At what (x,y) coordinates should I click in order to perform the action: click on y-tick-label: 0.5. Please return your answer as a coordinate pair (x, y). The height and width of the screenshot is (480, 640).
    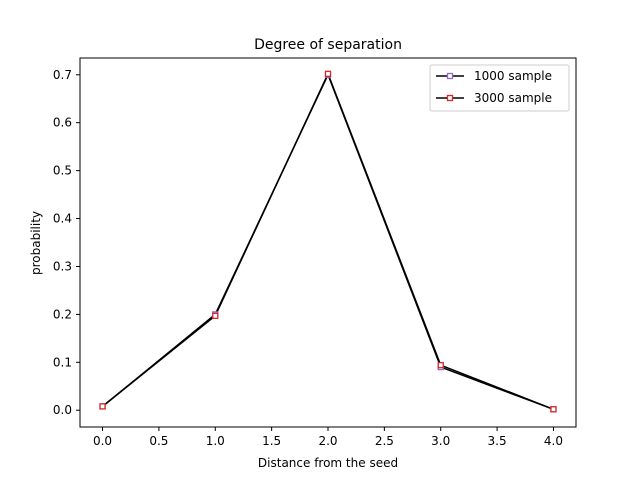
    Looking at the image, I should click on (62, 171).